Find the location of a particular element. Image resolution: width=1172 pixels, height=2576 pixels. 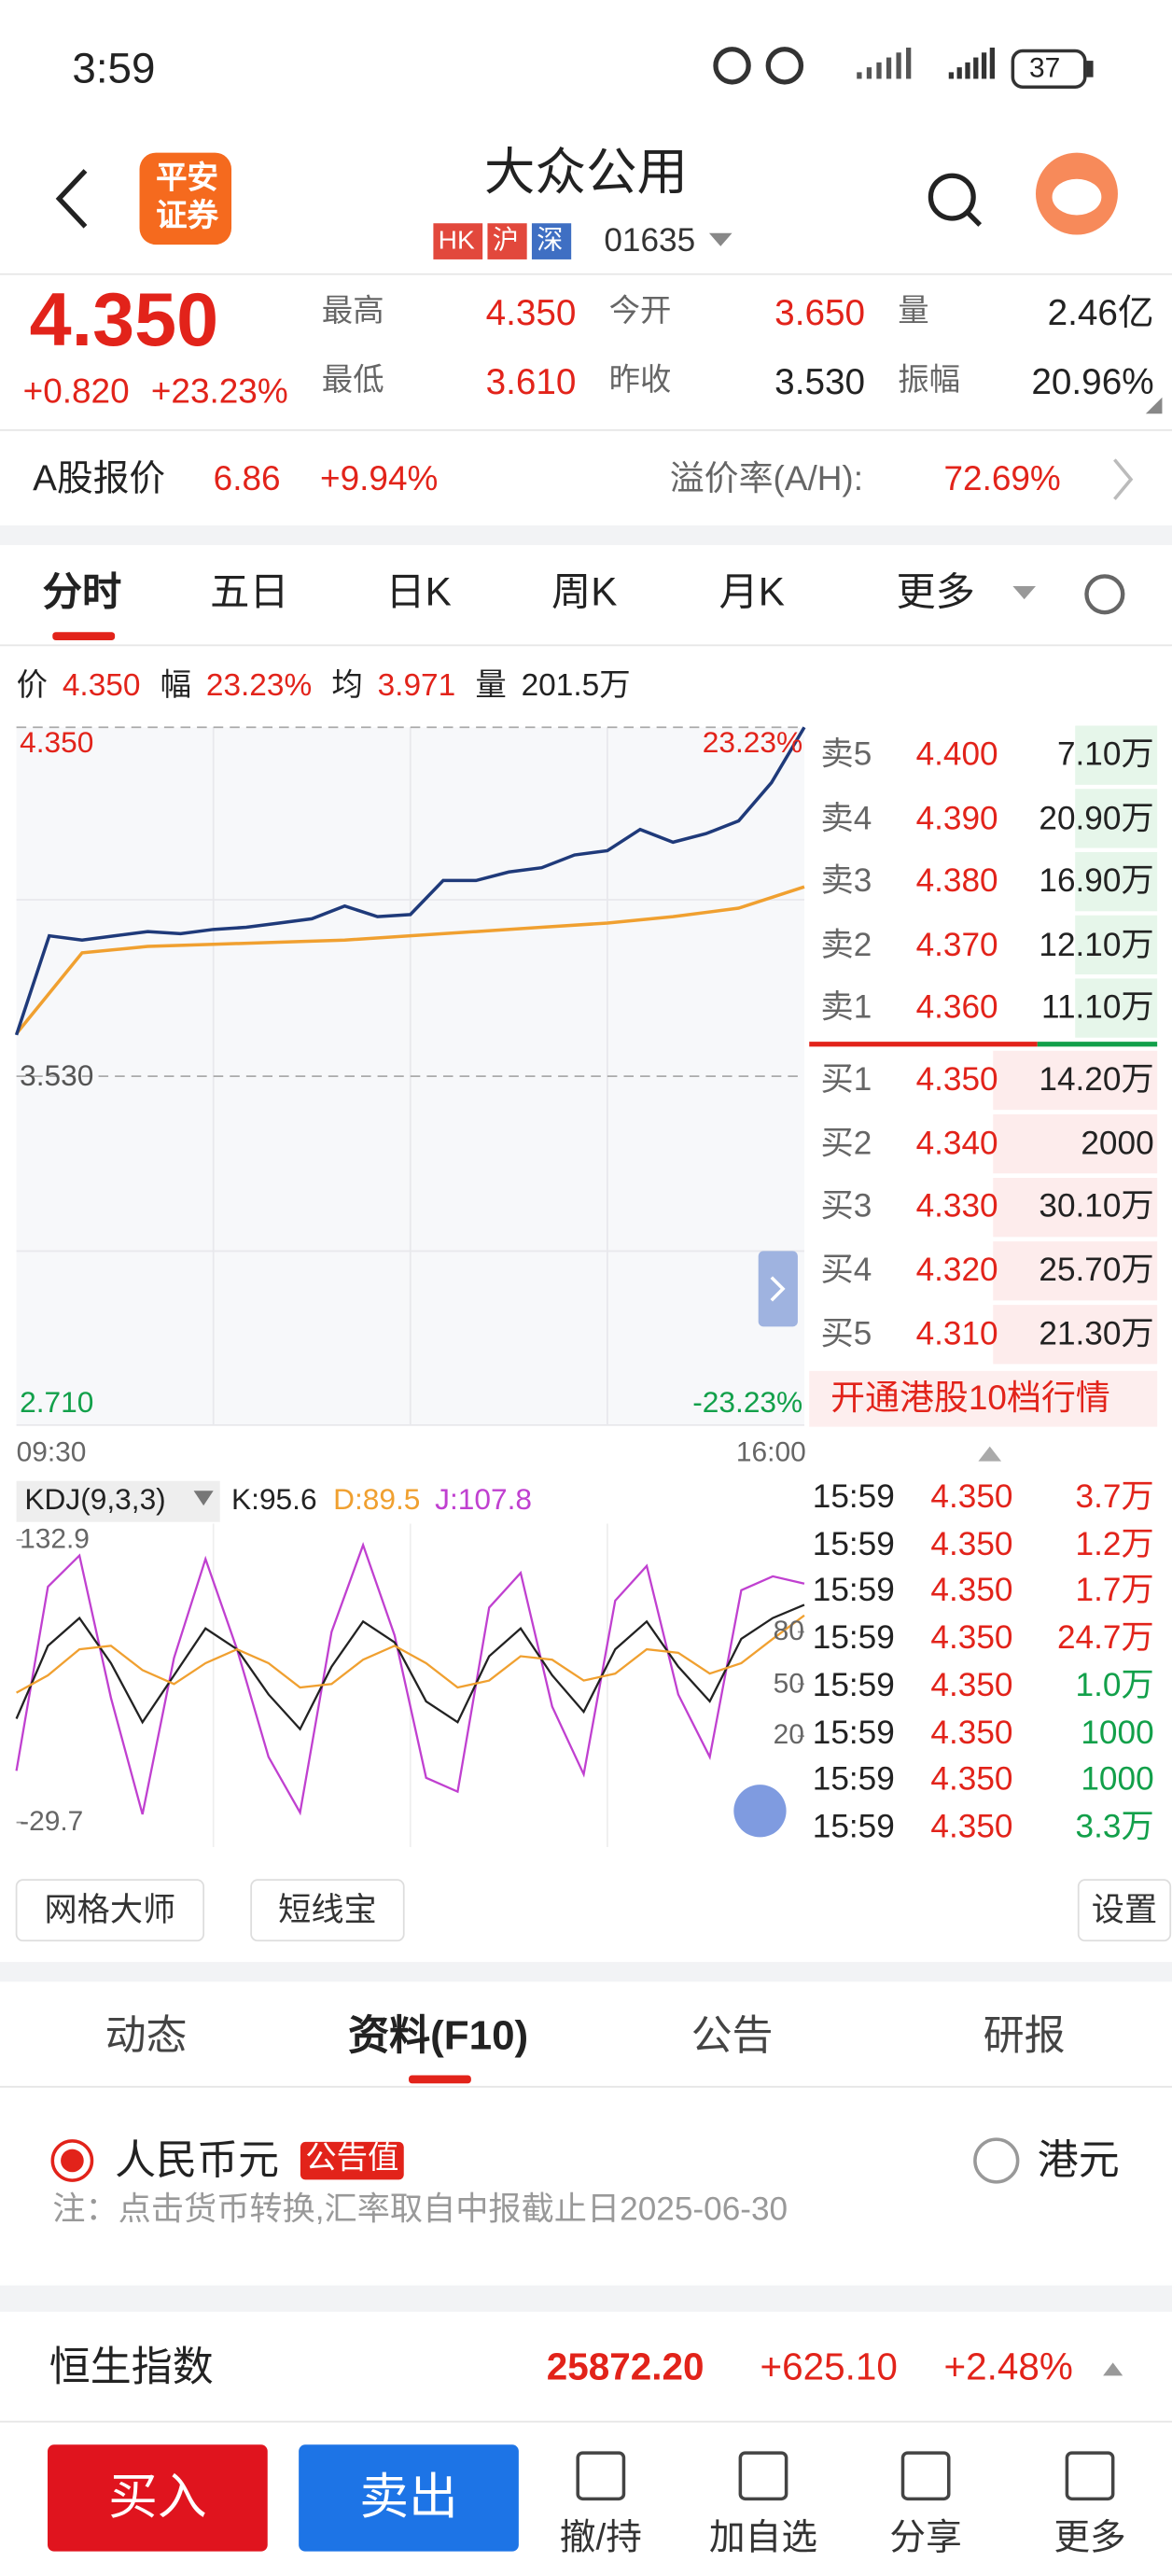

stat-value: 3.650 is located at coordinates (820, 312).